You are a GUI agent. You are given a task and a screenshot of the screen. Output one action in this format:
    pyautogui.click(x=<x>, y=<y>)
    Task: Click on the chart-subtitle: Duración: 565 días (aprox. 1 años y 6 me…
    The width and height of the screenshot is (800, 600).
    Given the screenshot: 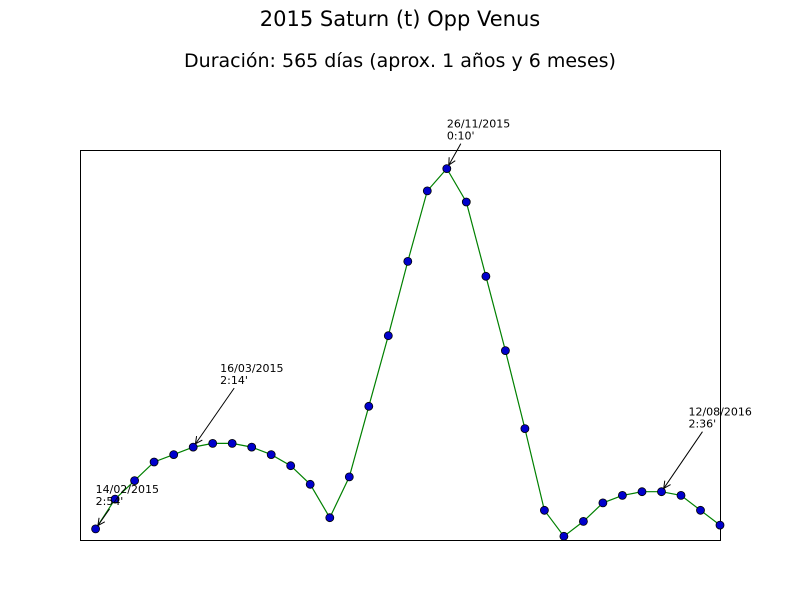 What is the action you would take?
    pyautogui.click(x=400, y=61)
    